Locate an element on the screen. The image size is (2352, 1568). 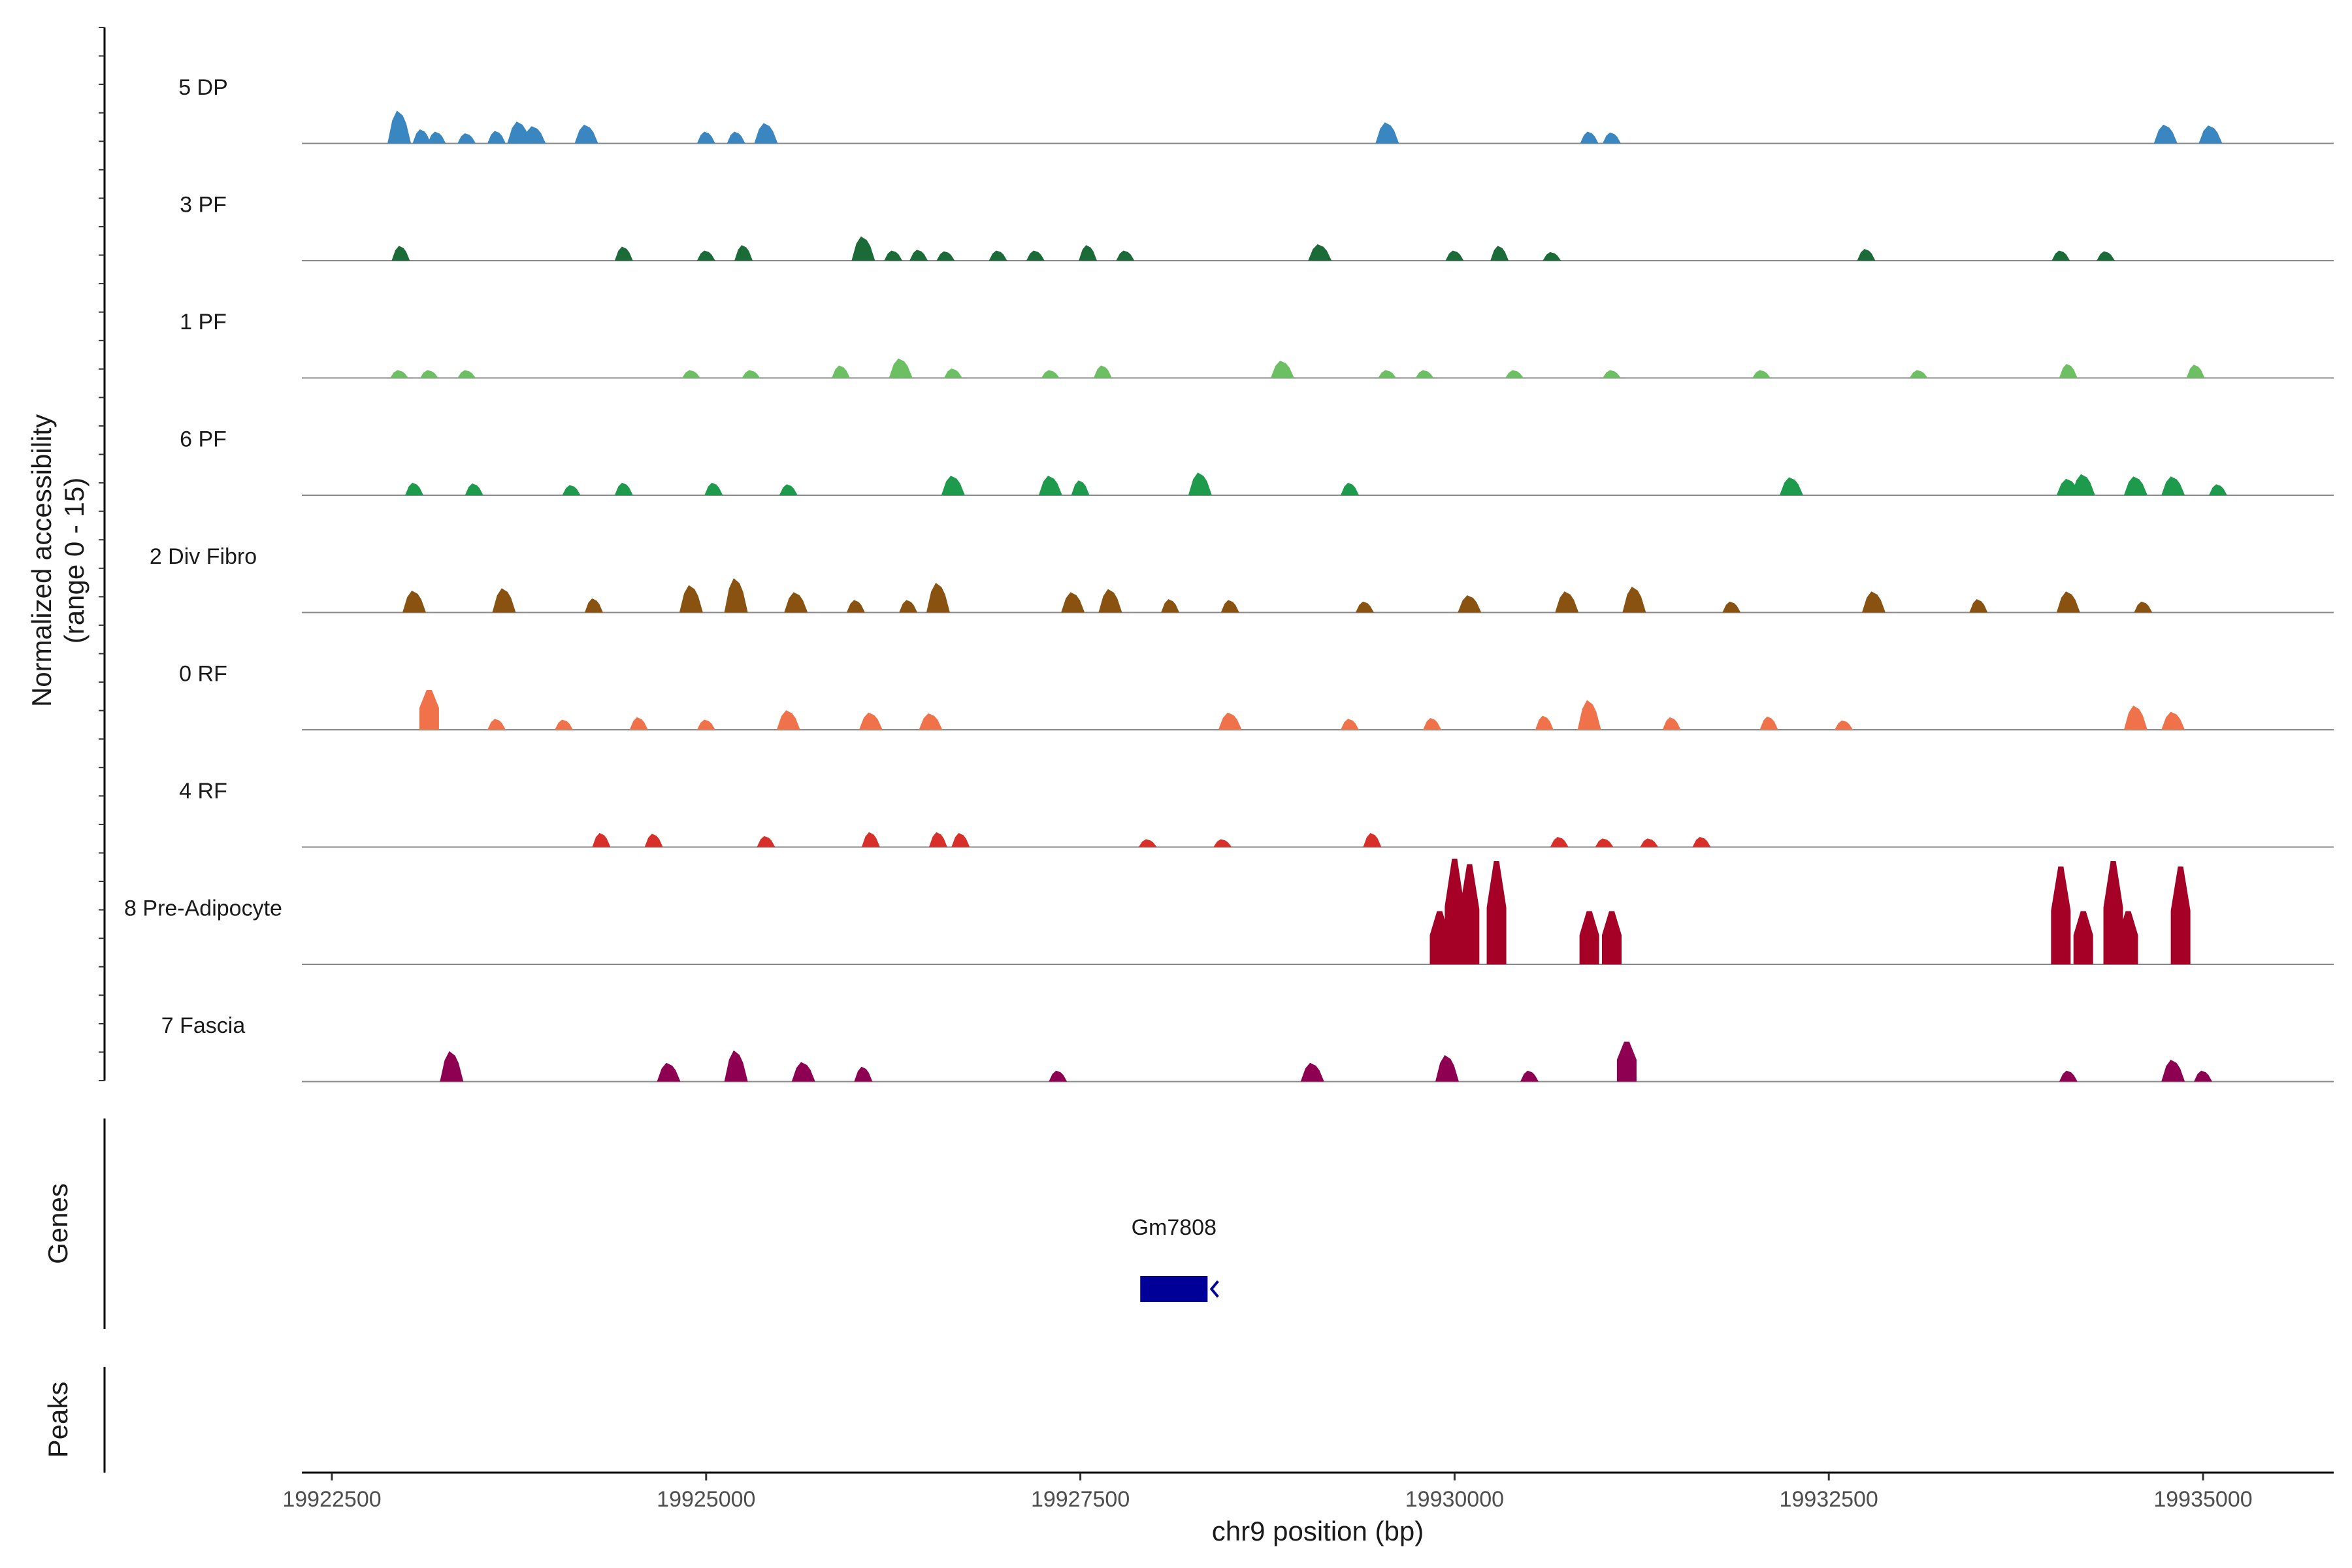
gene-body is located at coordinates (1174, 1289).